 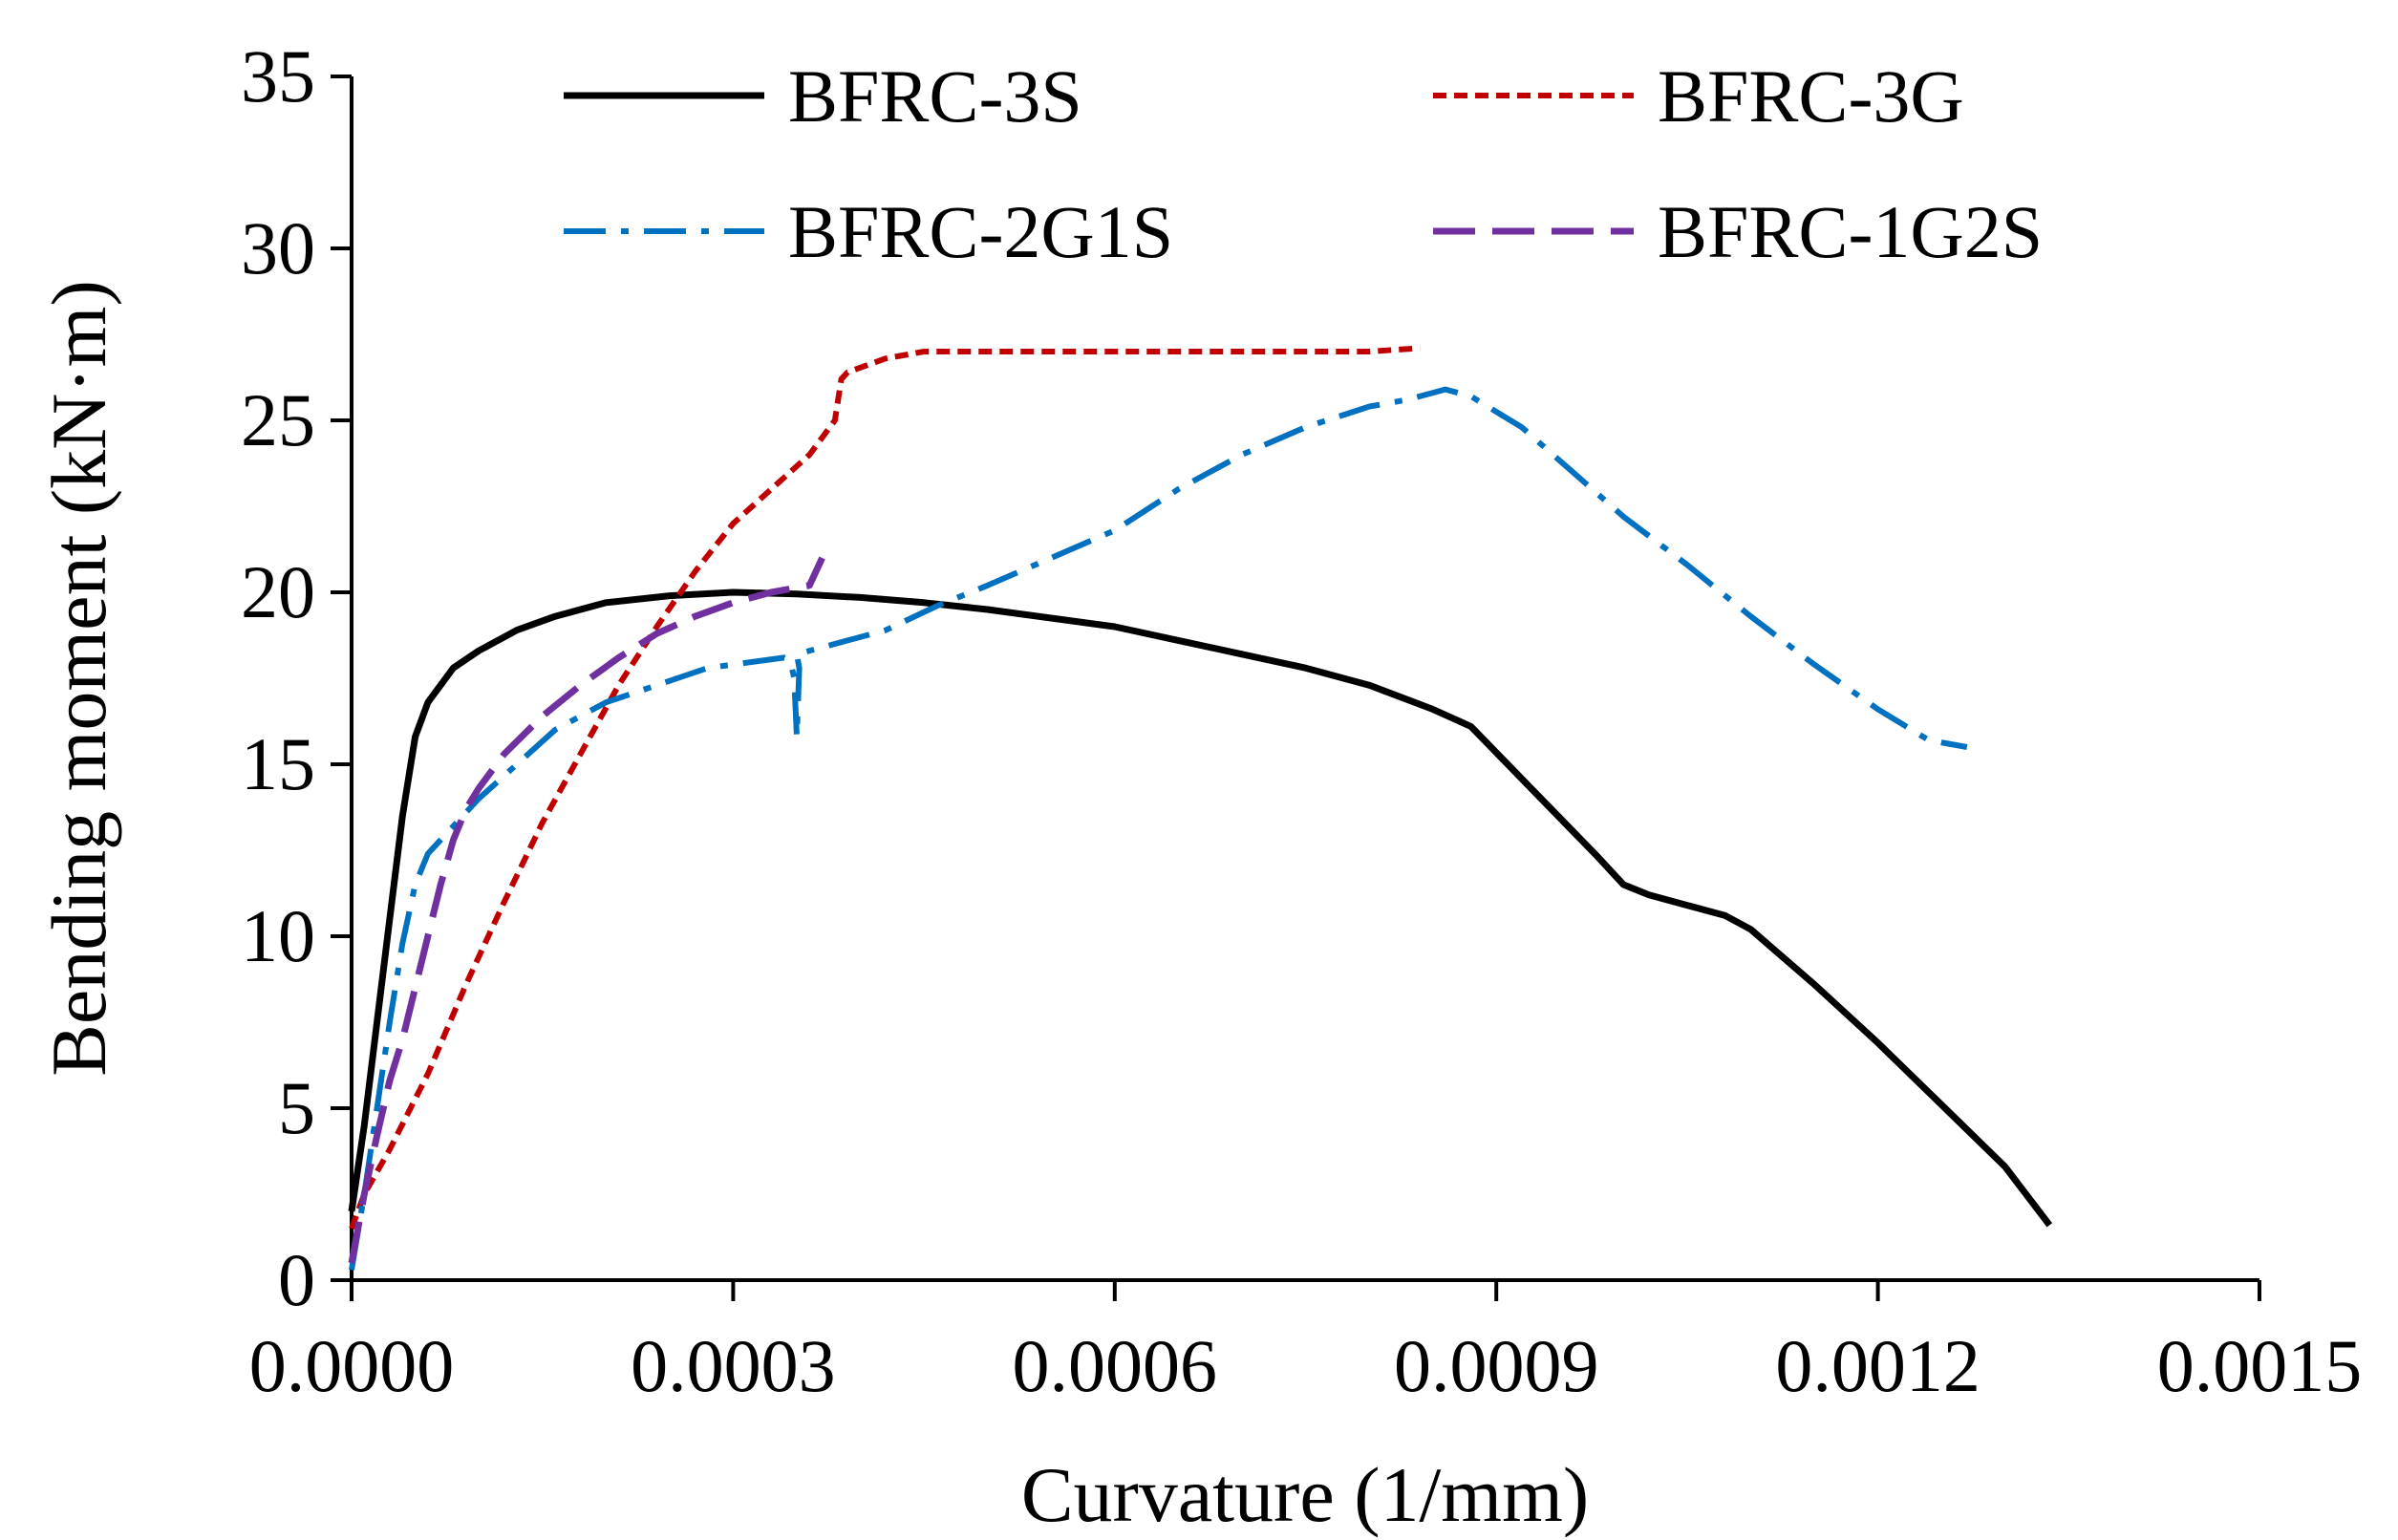 I want to click on x-tick-label: 0.0006, so click(x=1115, y=1365).